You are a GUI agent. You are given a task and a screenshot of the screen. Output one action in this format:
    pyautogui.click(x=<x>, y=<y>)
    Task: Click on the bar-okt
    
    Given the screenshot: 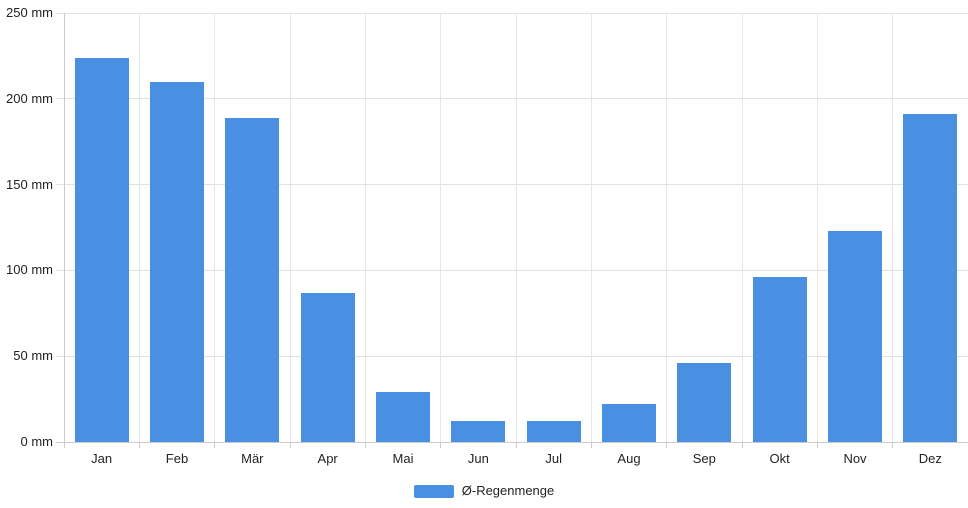 What is the action you would take?
    pyautogui.click(x=779, y=359)
    